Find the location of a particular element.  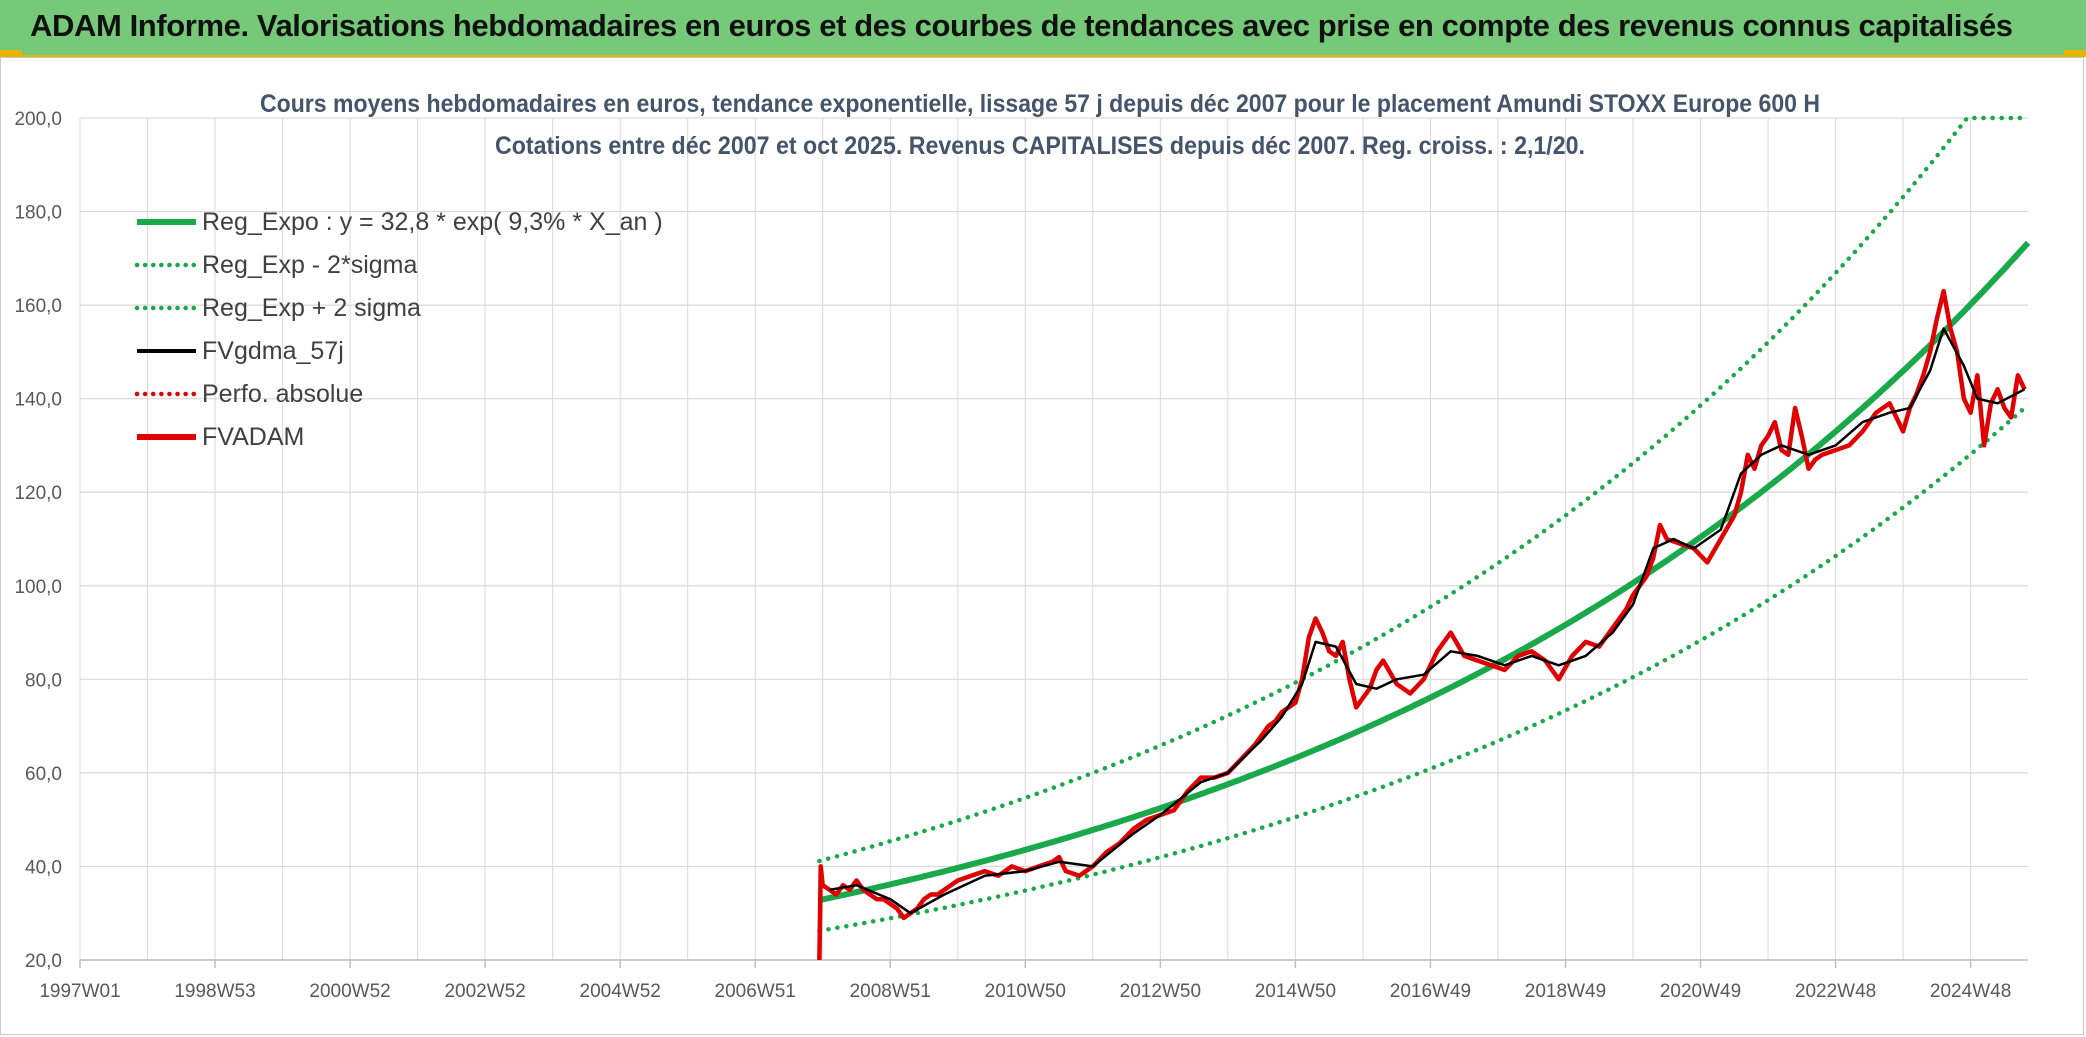

y-tick-label: 140,0 is located at coordinates (38, 400).